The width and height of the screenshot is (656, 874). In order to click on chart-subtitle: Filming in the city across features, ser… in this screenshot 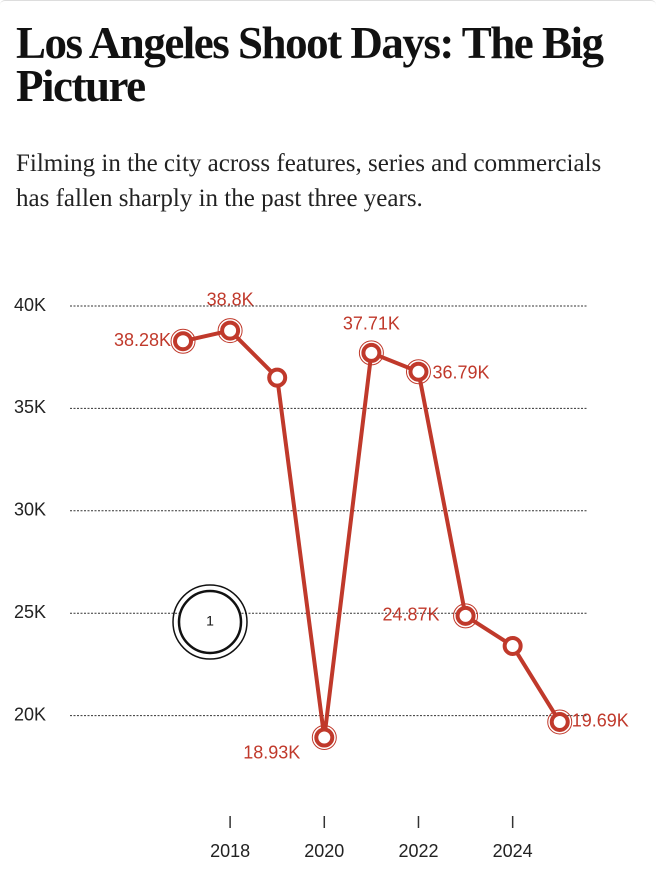, I will do `click(309, 181)`.